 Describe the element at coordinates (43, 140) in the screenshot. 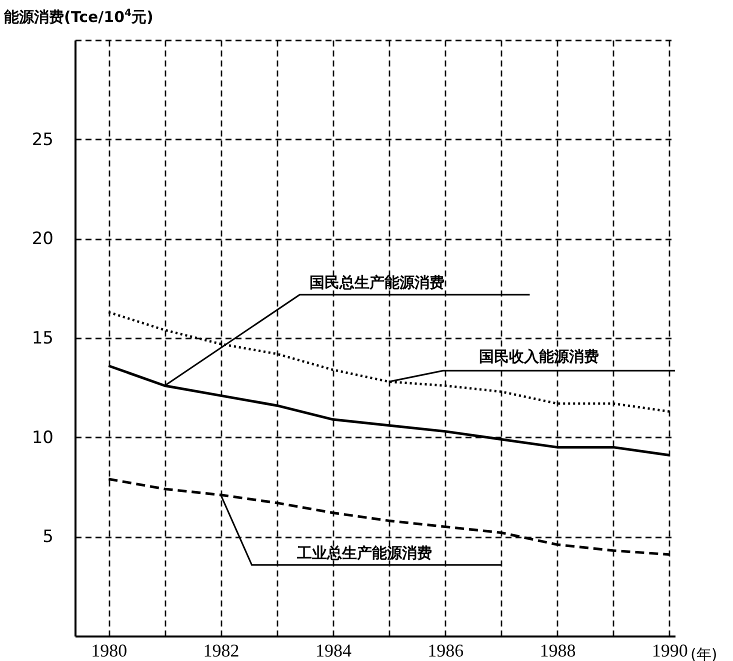

I see `y-tick-label: 25` at that location.